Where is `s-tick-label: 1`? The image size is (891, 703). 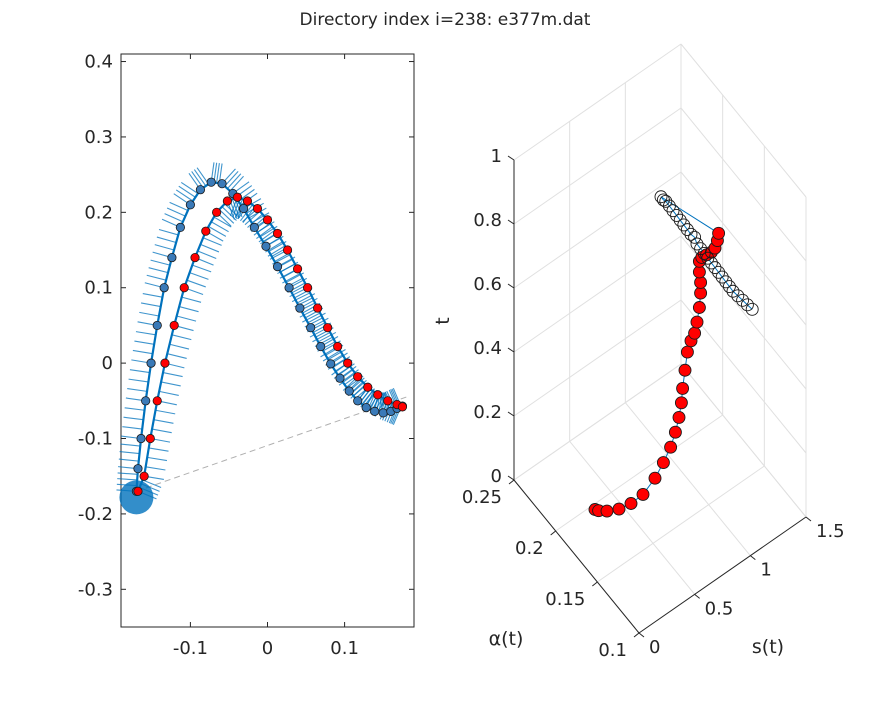 s-tick-label: 1 is located at coordinates (765, 570).